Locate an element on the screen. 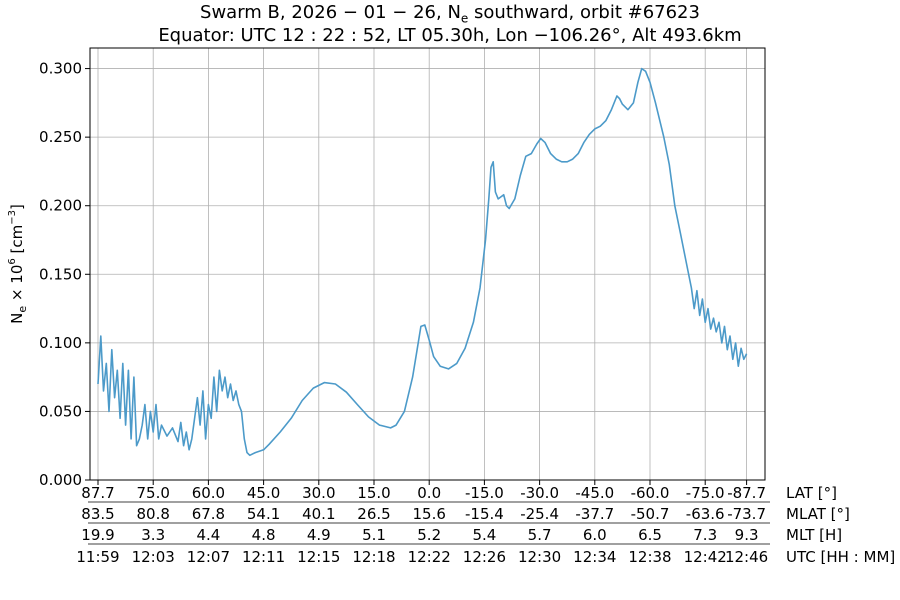 The image size is (900, 600). x-row-label: LAT [°] is located at coordinates (811, 493).